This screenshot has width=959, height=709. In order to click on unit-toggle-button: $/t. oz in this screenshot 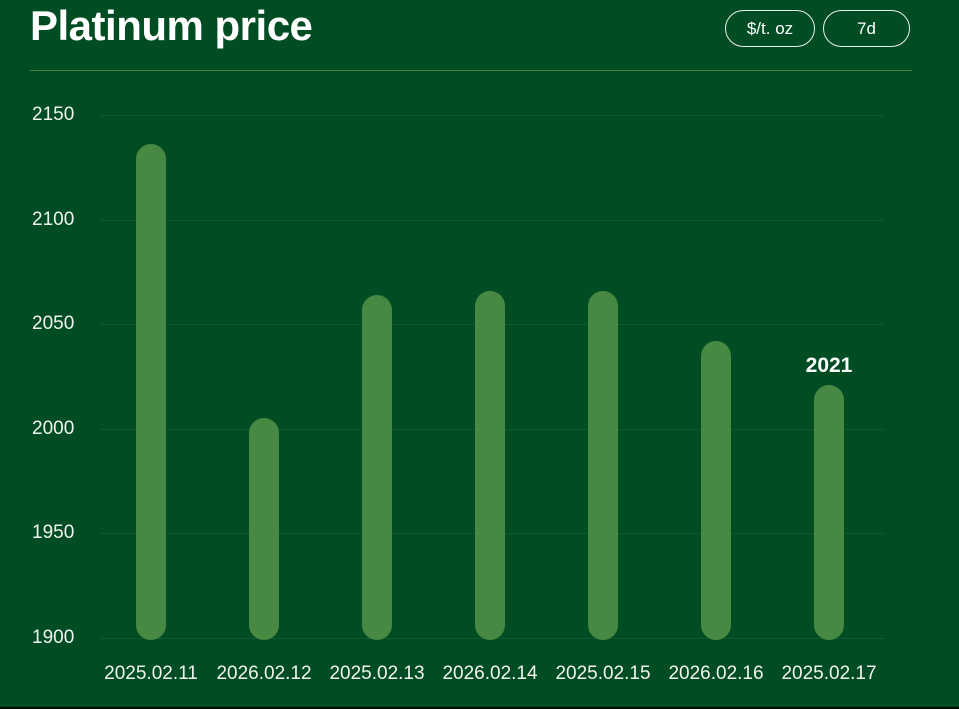, I will do `click(770, 28)`.